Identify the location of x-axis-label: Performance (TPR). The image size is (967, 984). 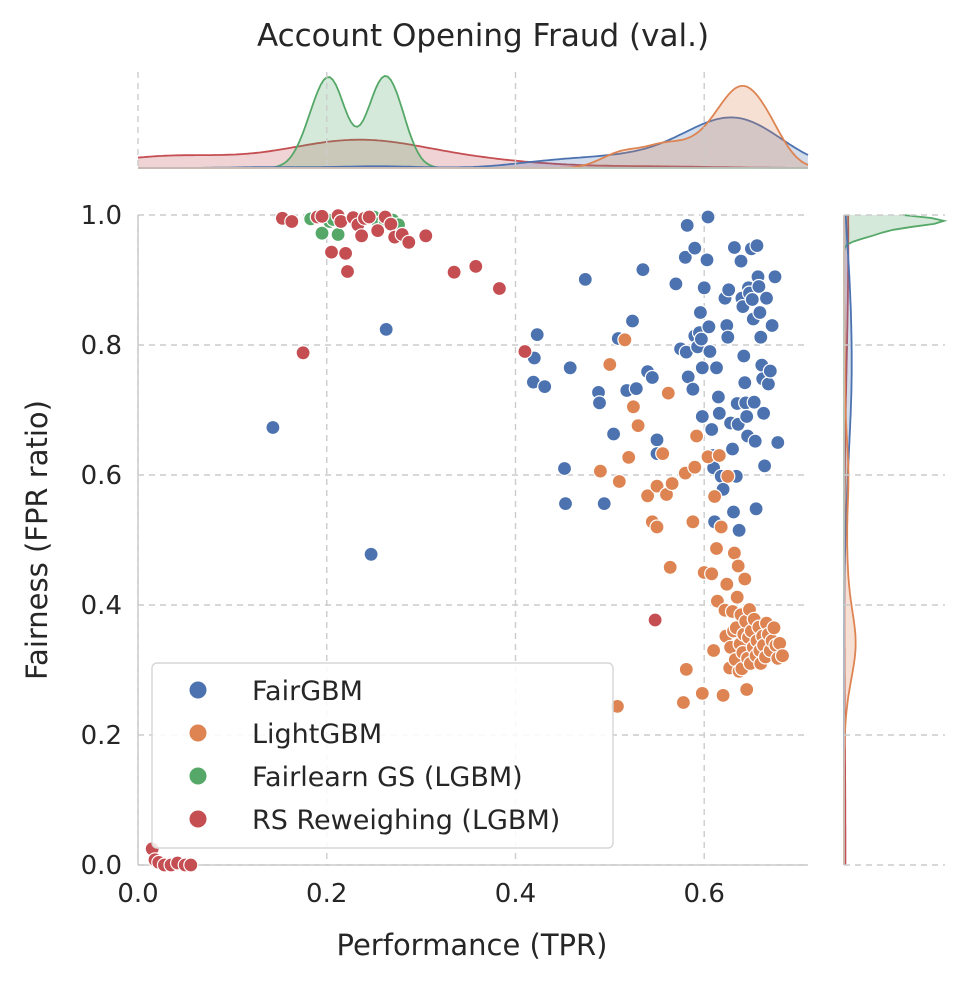
(472, 945).